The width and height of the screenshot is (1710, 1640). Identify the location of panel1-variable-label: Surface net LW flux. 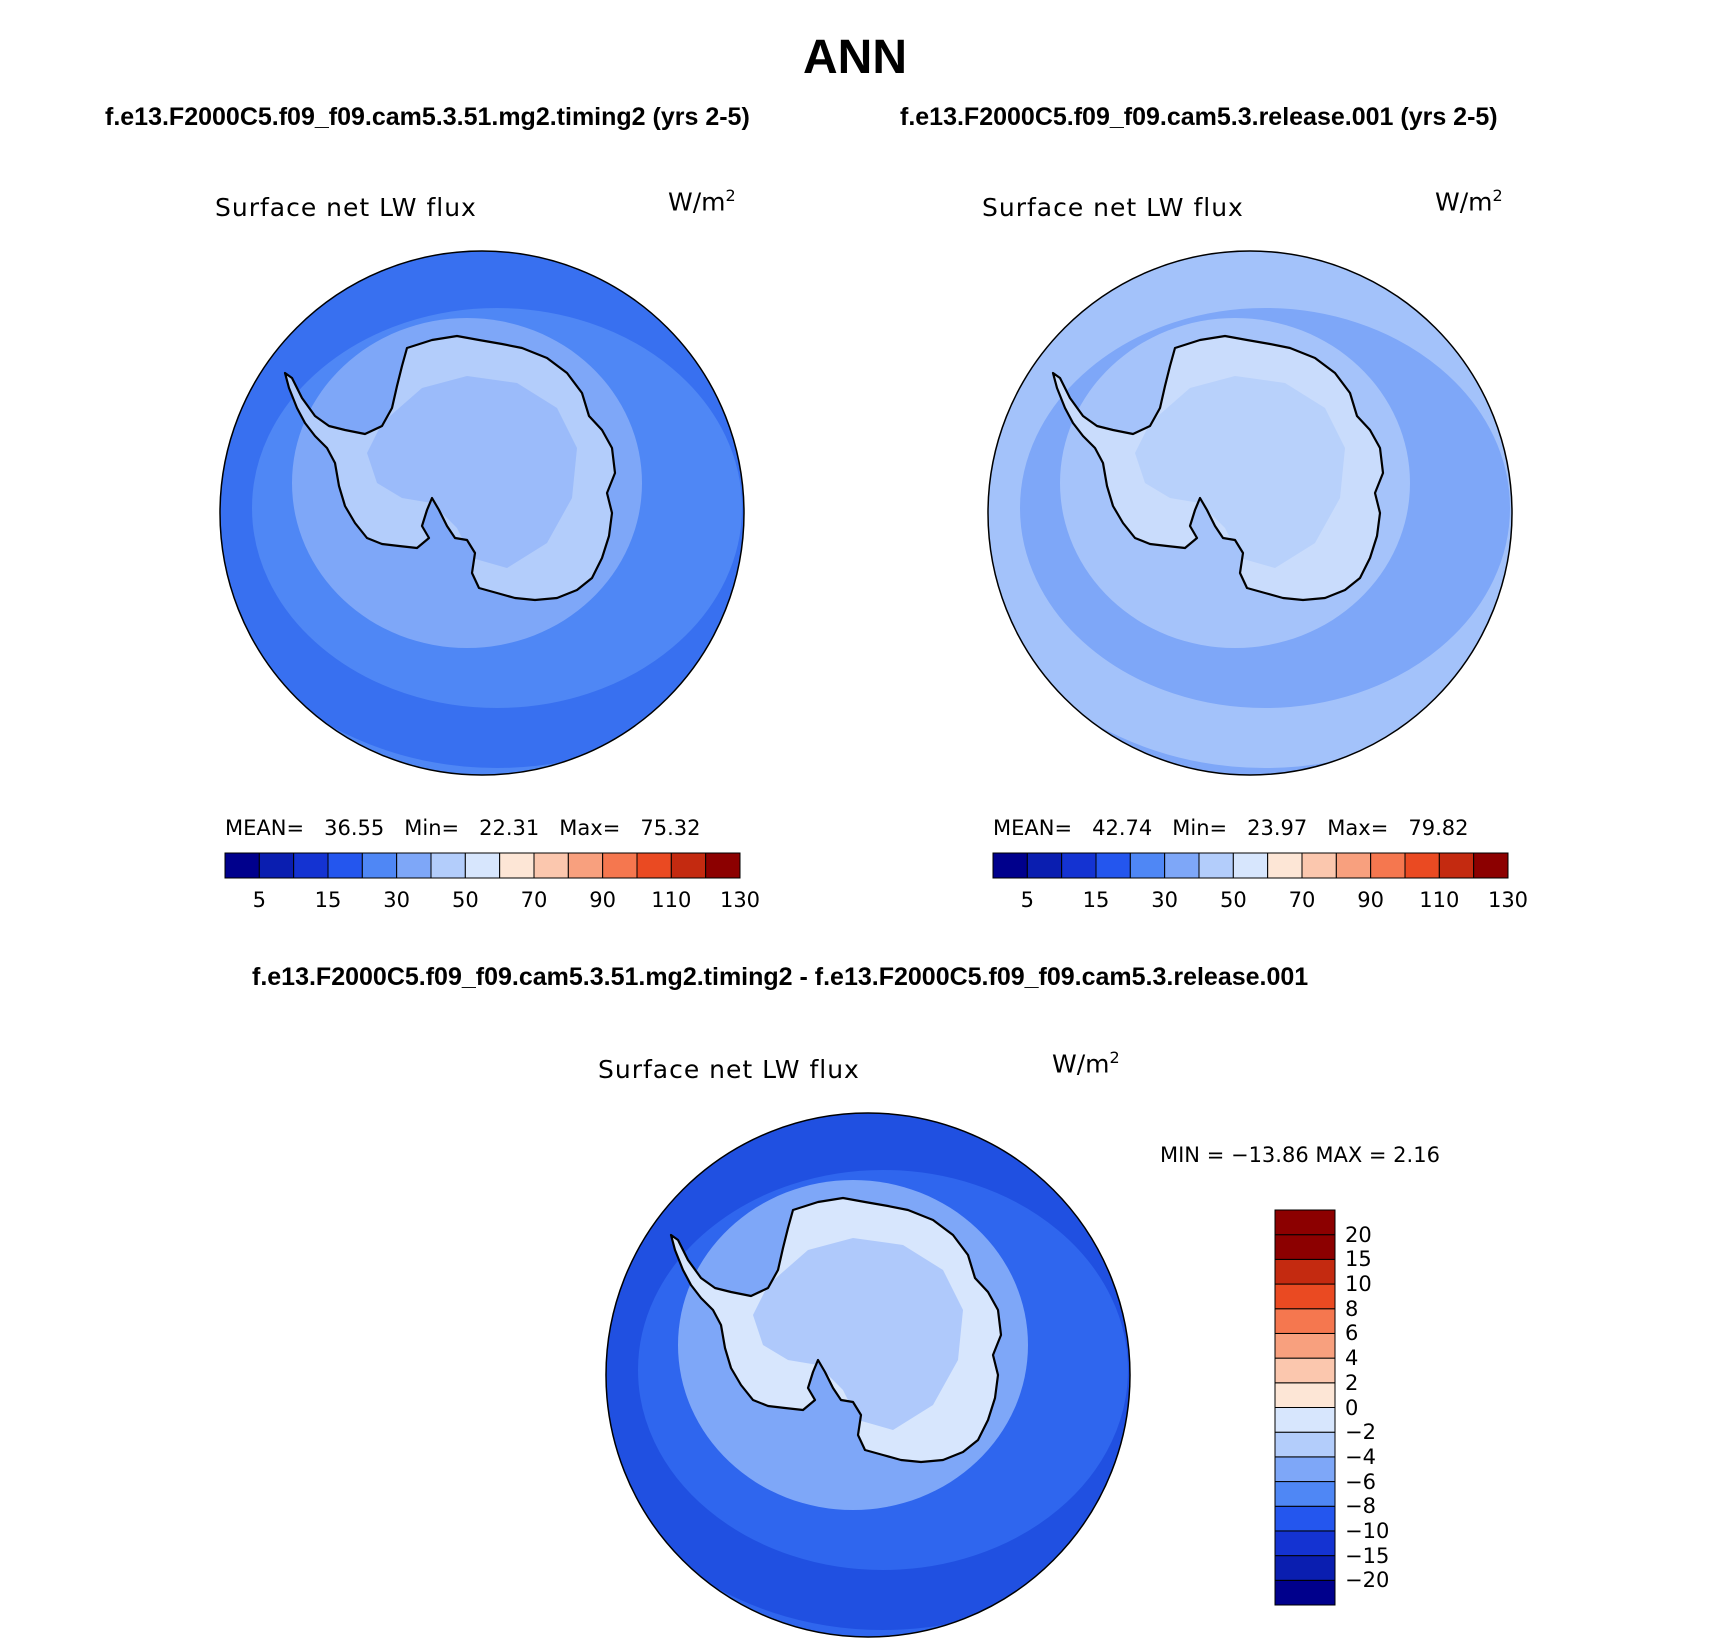
(346, 207).